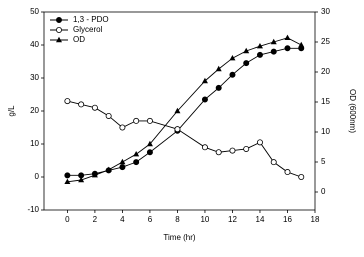 The width and height of the screenshot is (364, 257). What do you see at coordinates (315, 219) in the screenshot?
I see `x-tick-label: 18` at bounding box center [315, 219].